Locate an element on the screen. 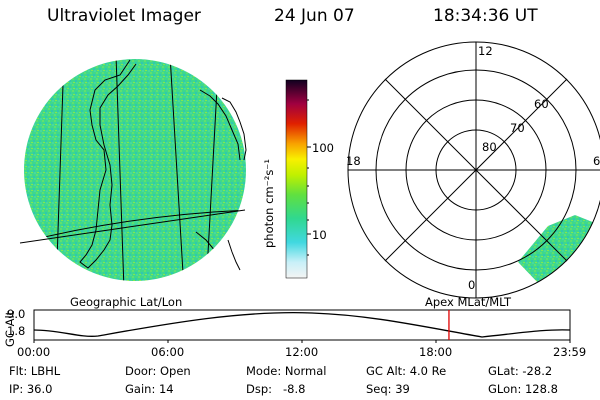 The width and height of the screenshot is (600, 400). mode-value: Mode: Normal is located at coordinates (286, 371).